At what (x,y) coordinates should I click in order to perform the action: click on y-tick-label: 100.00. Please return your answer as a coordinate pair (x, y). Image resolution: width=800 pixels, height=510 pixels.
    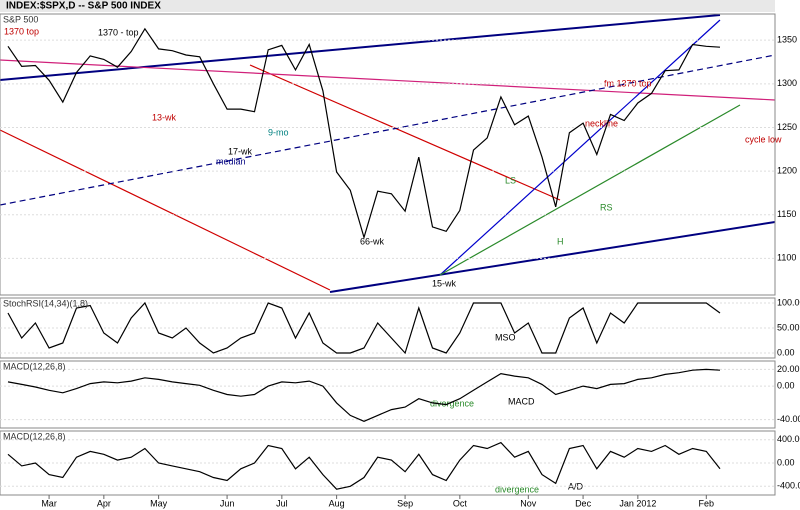
    Looking at the image, I should click on (788, 302).